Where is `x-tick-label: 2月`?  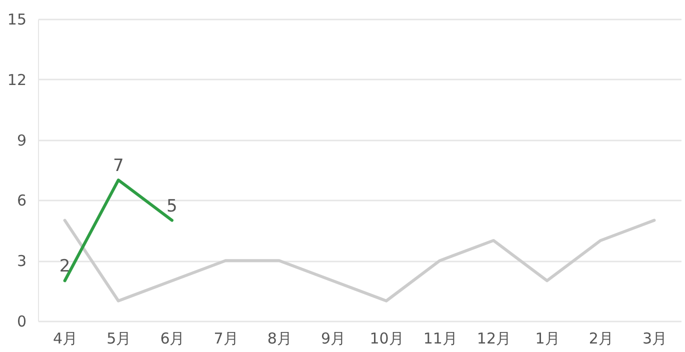
x-tick-label: 2月 is located at coordinates (601, 339).